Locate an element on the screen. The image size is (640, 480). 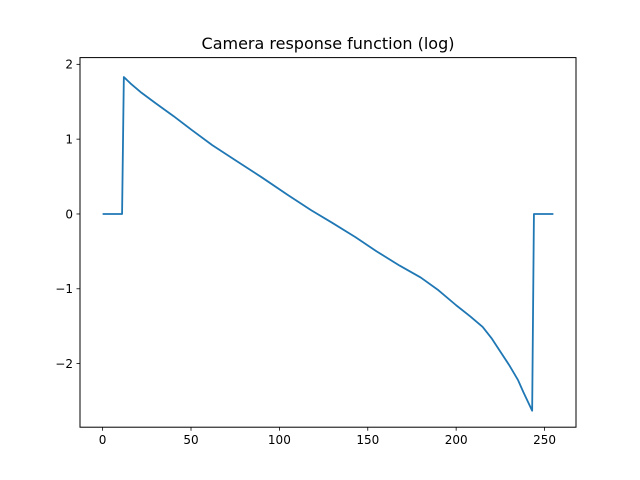
y-tick-label: −2 is located at coordinates (64, 364).